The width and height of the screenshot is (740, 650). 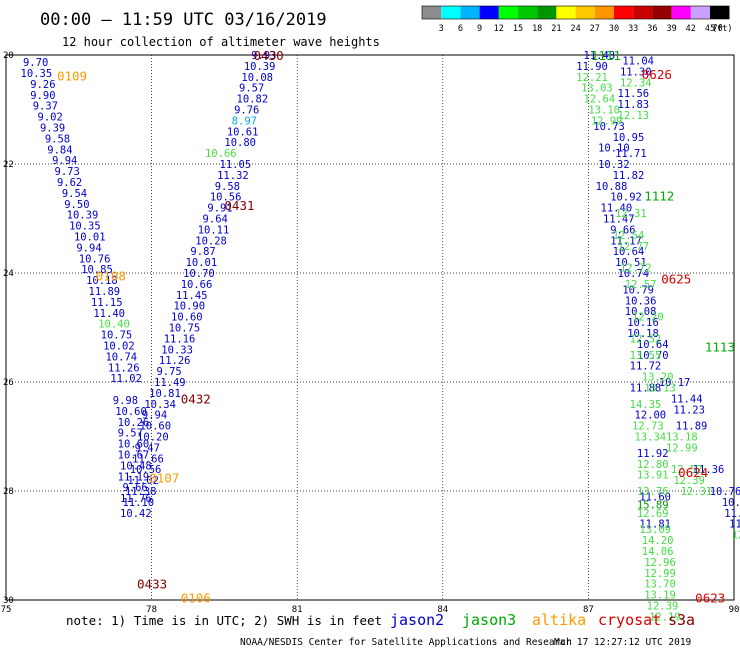 I want to click on swh-value: 10.95, so click(x=629, y=138).